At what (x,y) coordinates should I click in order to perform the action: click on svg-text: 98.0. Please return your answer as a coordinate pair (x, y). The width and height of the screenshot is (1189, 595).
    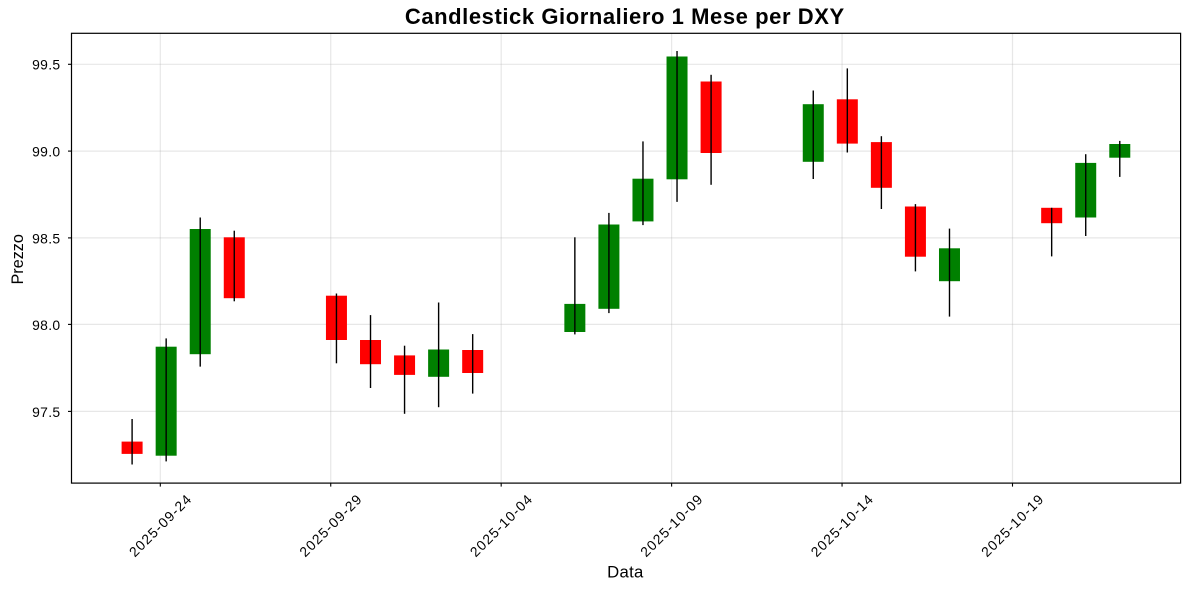
    Looking at the image, I should click on (46, 325).